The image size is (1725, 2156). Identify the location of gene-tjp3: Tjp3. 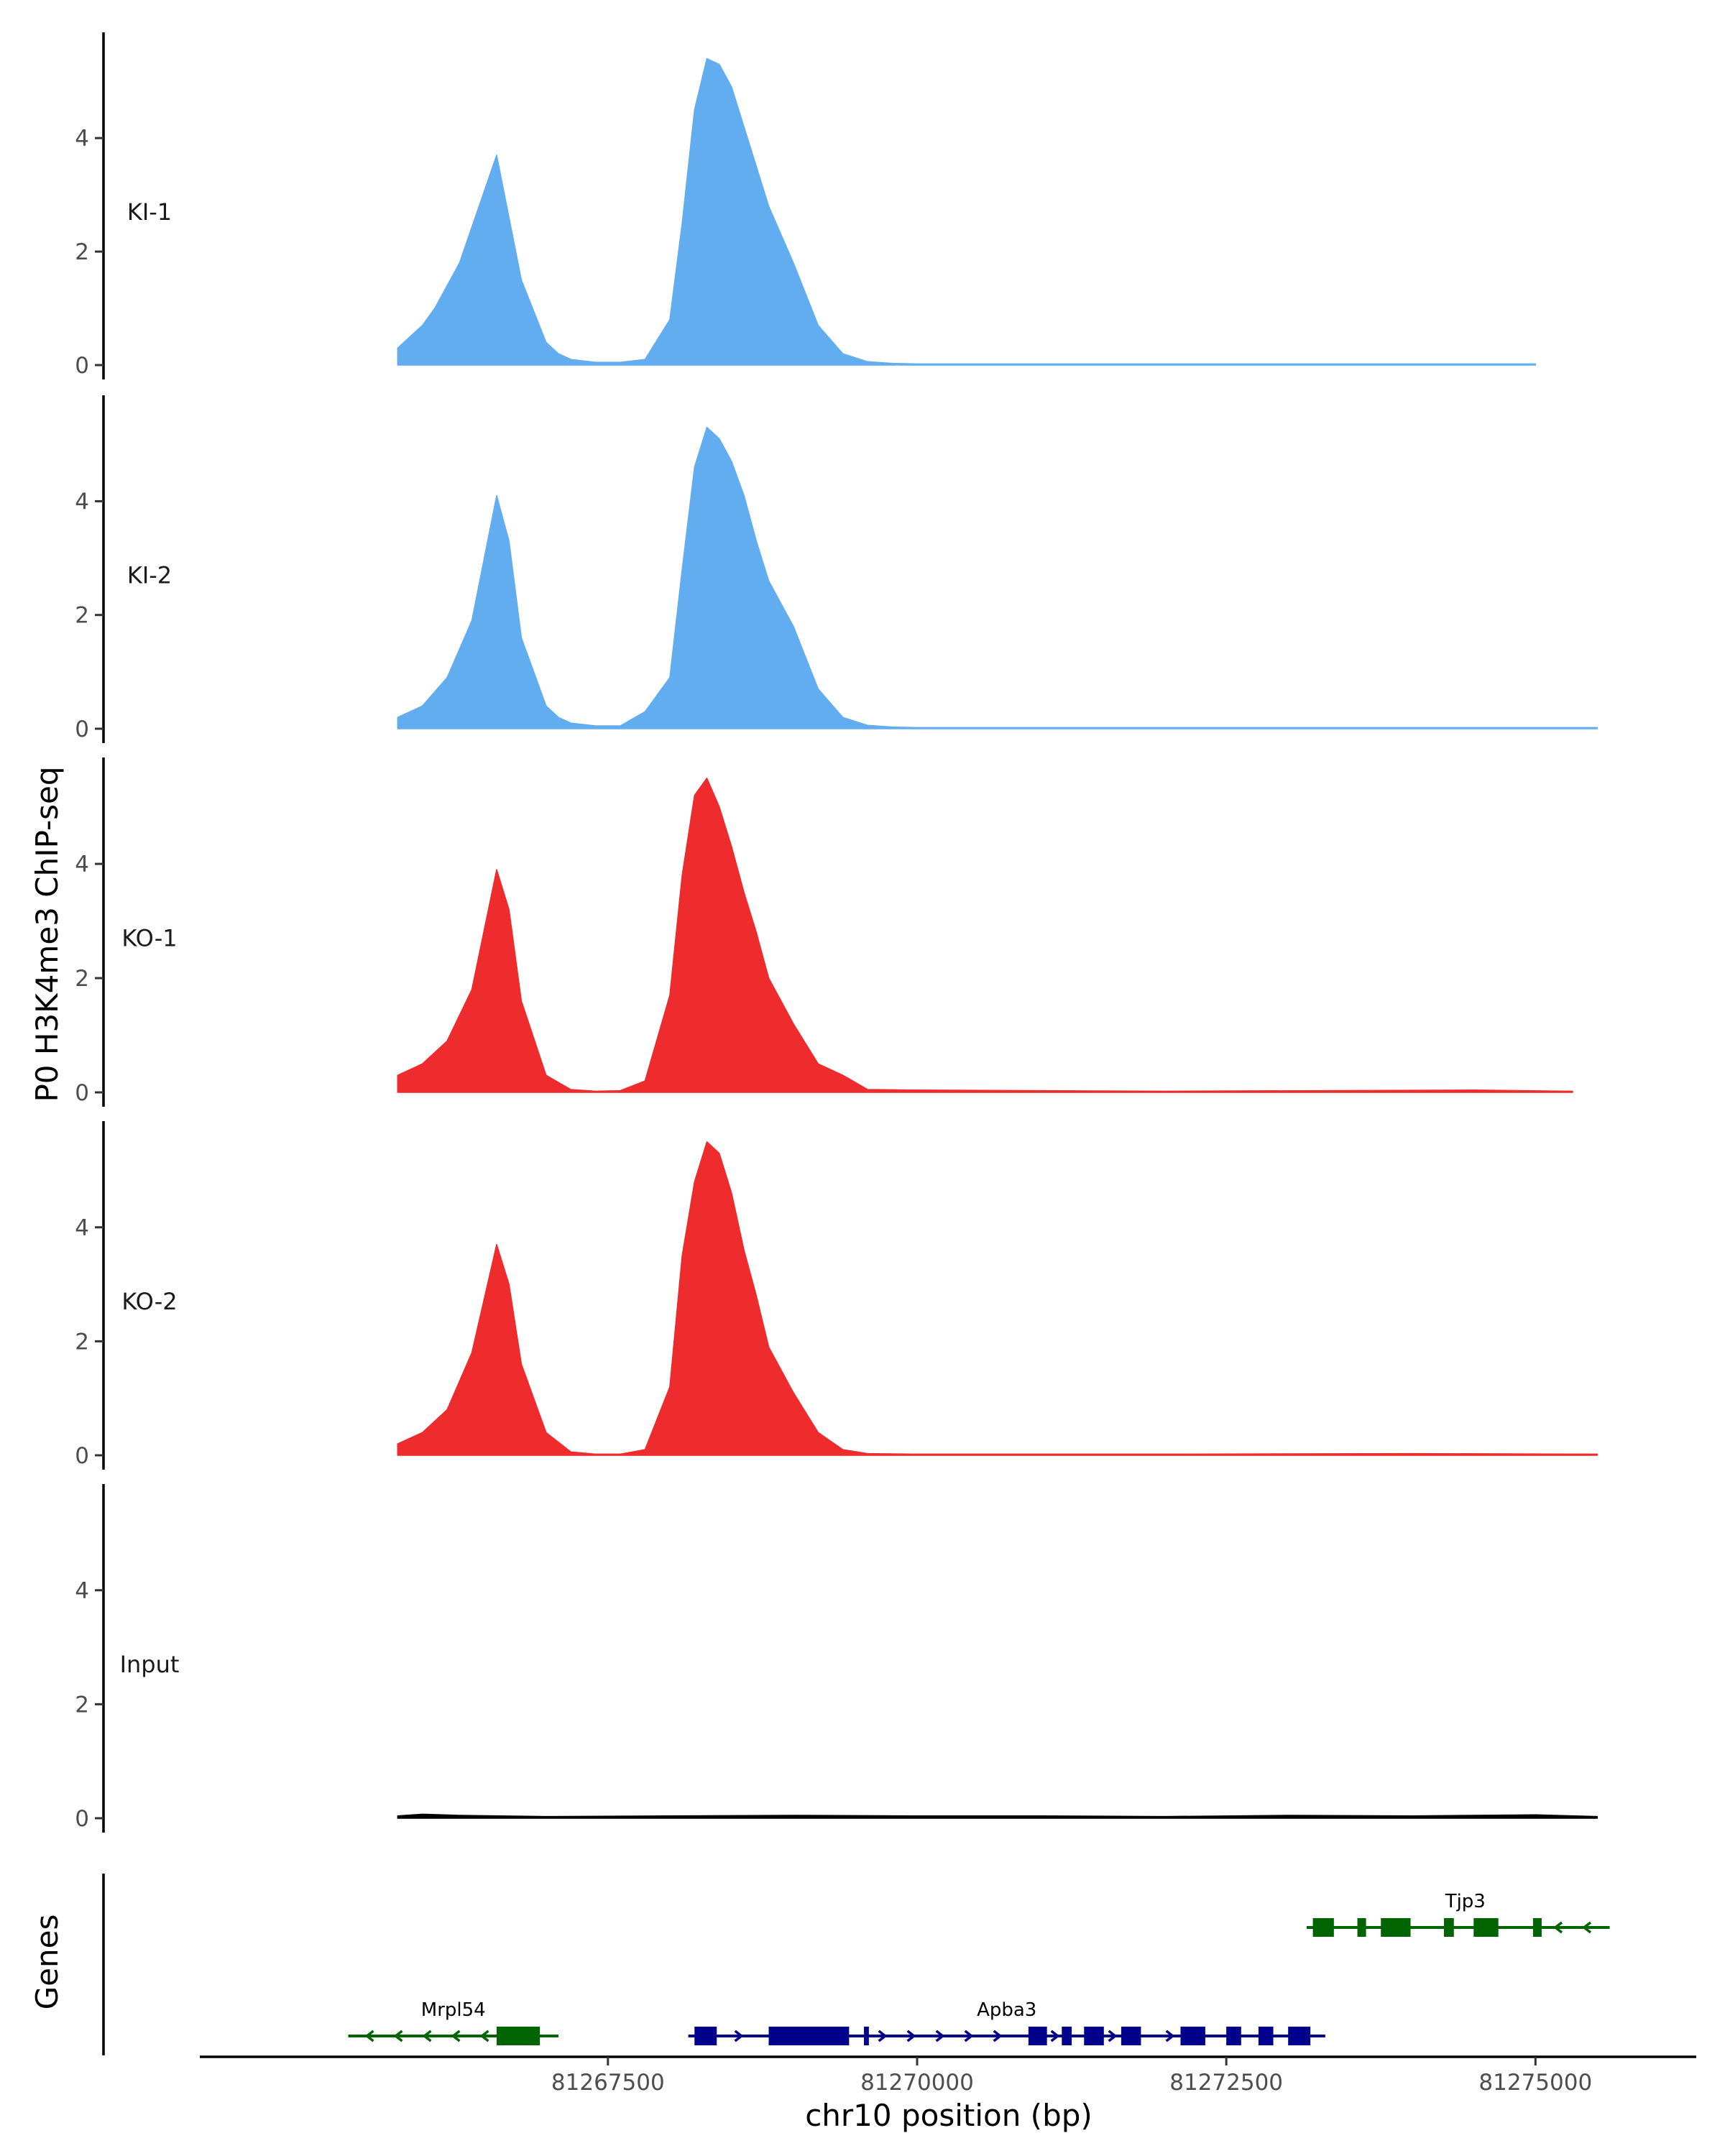
(1458, 1914).